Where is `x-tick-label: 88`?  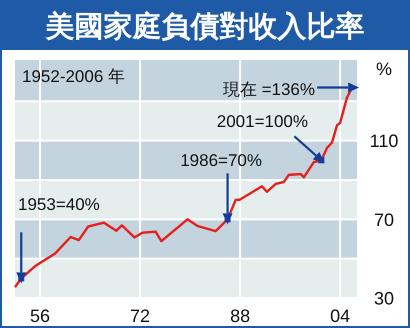 x-tick-label: 88 is located at coordinates (240, 316).